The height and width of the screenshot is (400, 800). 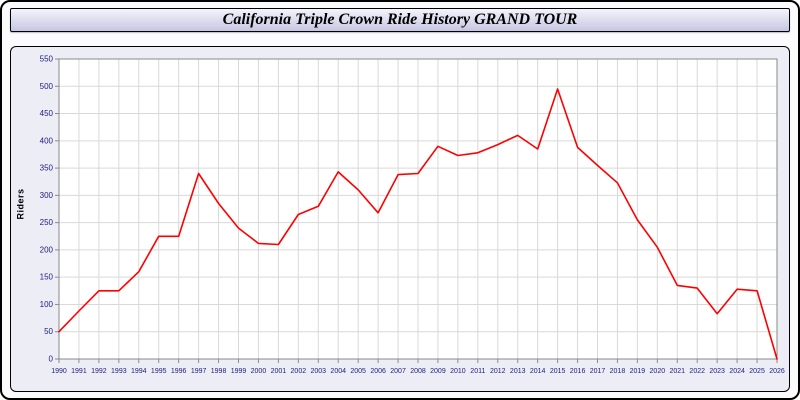 What do you see at coordinates (159, 371) in the screenshot?
I see `svg-text: 1995` at bounding box center [159, 371].